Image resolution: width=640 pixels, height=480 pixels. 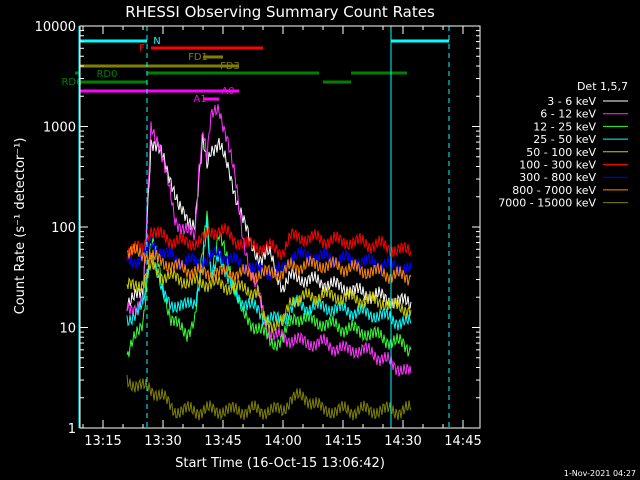 What do you see at coordinates (554, 190) in the screenshot?
I see `legend-label: 800 - 7000 keV` at bounding box center [554, 190].